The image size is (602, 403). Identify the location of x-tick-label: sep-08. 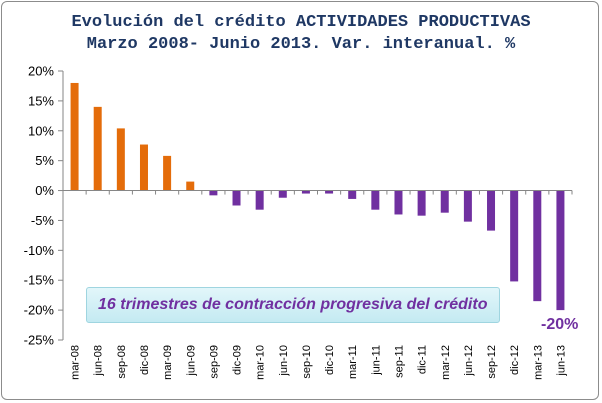
(122, 362).